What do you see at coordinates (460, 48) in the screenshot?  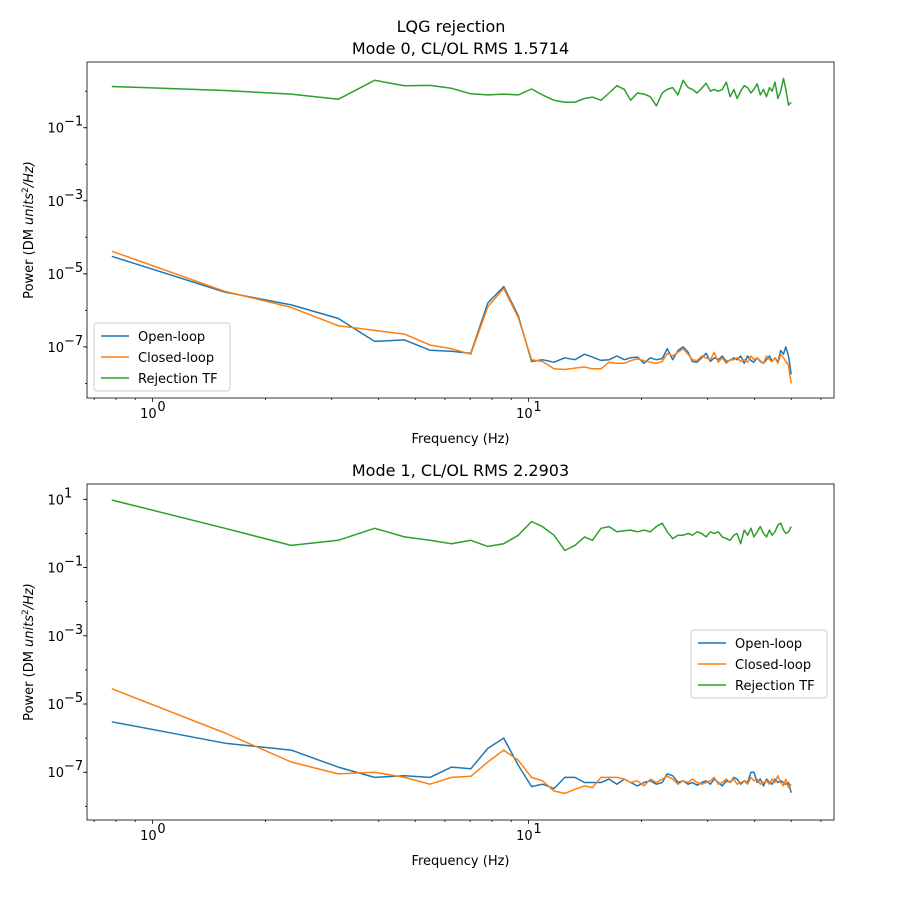 I see `chart-title: Mode 0, CL/OL RMS 1.5714` at bounding box center [460, 48].